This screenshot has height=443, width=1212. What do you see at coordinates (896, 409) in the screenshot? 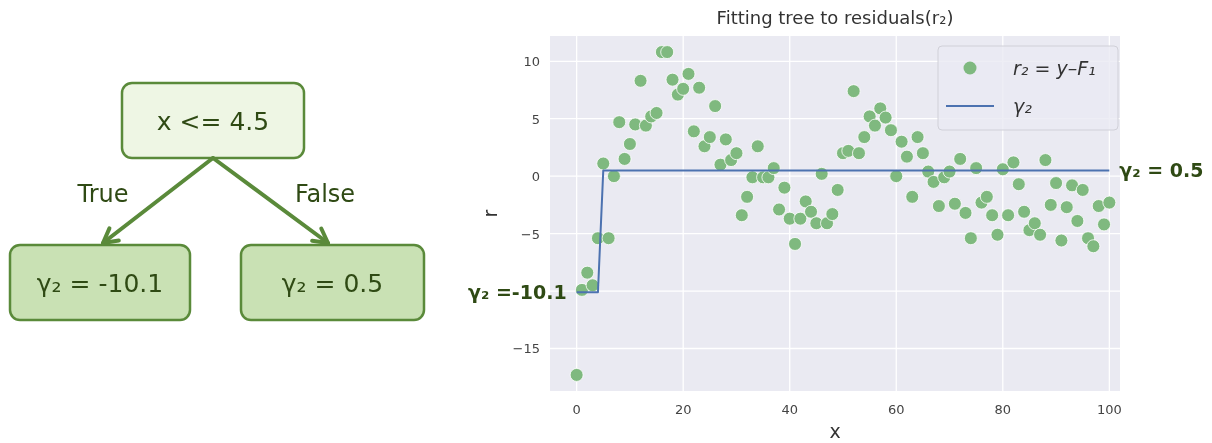
I see `x-tick-label: 60` at bounding box center [896, 409].